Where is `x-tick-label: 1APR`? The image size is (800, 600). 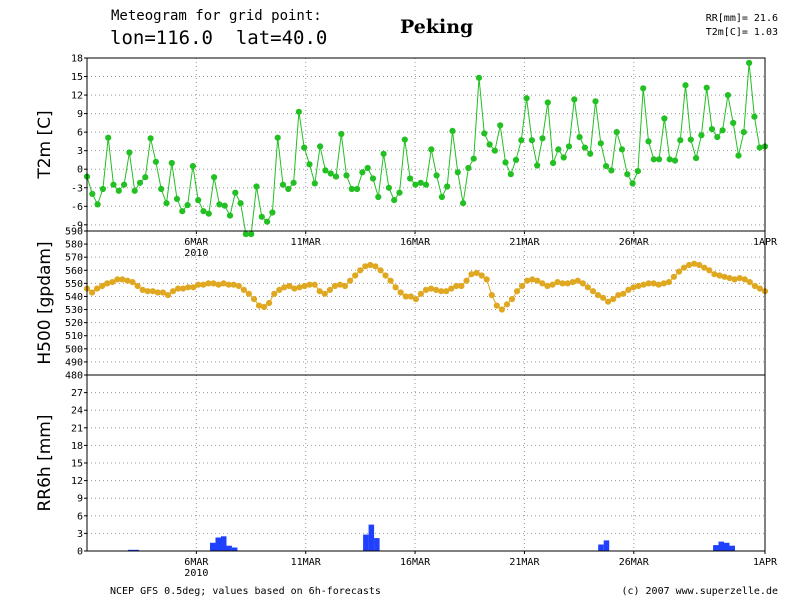 x-tick-label: 1APR is located at coordinates (765, 562).